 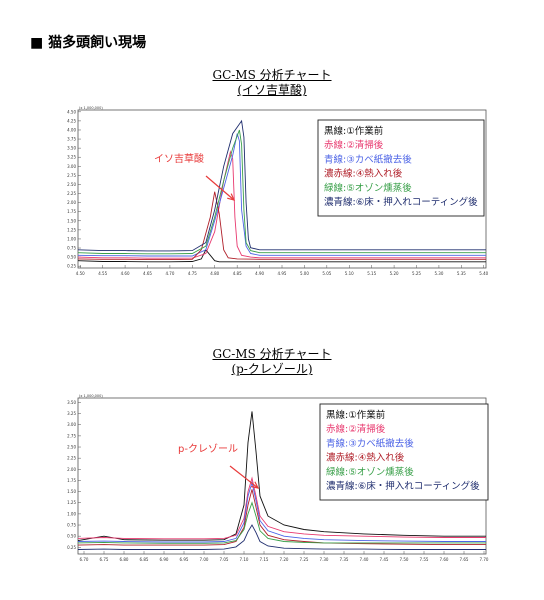 I want to click on chart1-legend-item-1: 黒線:①作業前, so click(x=353, y=131).